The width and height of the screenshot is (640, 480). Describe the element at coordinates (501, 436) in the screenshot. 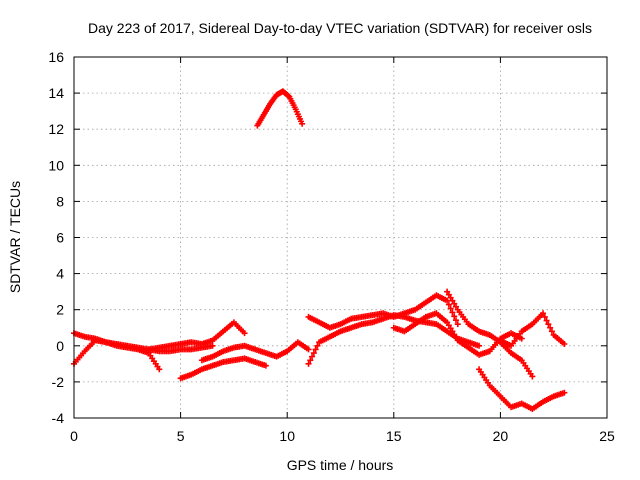

I see `x-tick-label: 20` at that location.